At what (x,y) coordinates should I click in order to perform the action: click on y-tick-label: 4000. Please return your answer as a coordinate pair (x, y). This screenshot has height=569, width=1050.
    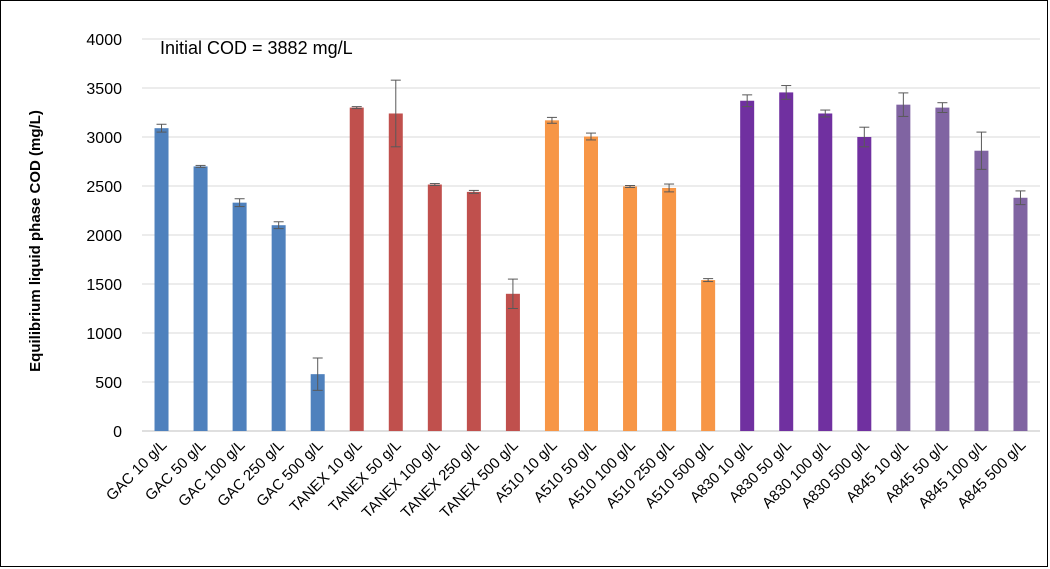
    Looking at the image, I should click on (104, 40).